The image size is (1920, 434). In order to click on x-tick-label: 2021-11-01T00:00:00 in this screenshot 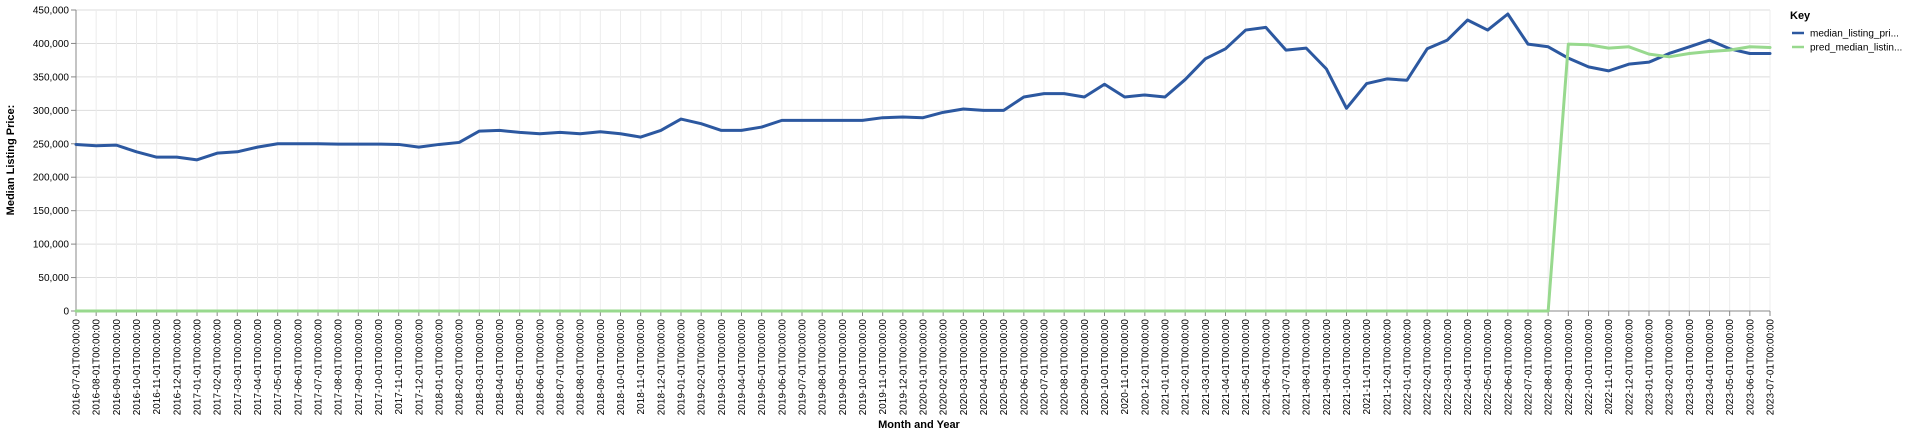, I will do `click(1367, 367)`.